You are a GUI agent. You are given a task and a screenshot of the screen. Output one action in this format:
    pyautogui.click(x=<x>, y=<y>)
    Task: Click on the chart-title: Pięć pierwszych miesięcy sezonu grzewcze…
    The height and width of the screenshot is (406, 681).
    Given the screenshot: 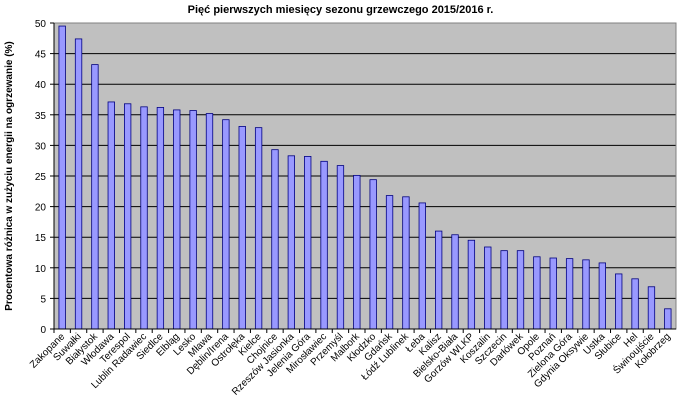 What is the action you would take?
    pyautogui.click(x=340, y=10)
    